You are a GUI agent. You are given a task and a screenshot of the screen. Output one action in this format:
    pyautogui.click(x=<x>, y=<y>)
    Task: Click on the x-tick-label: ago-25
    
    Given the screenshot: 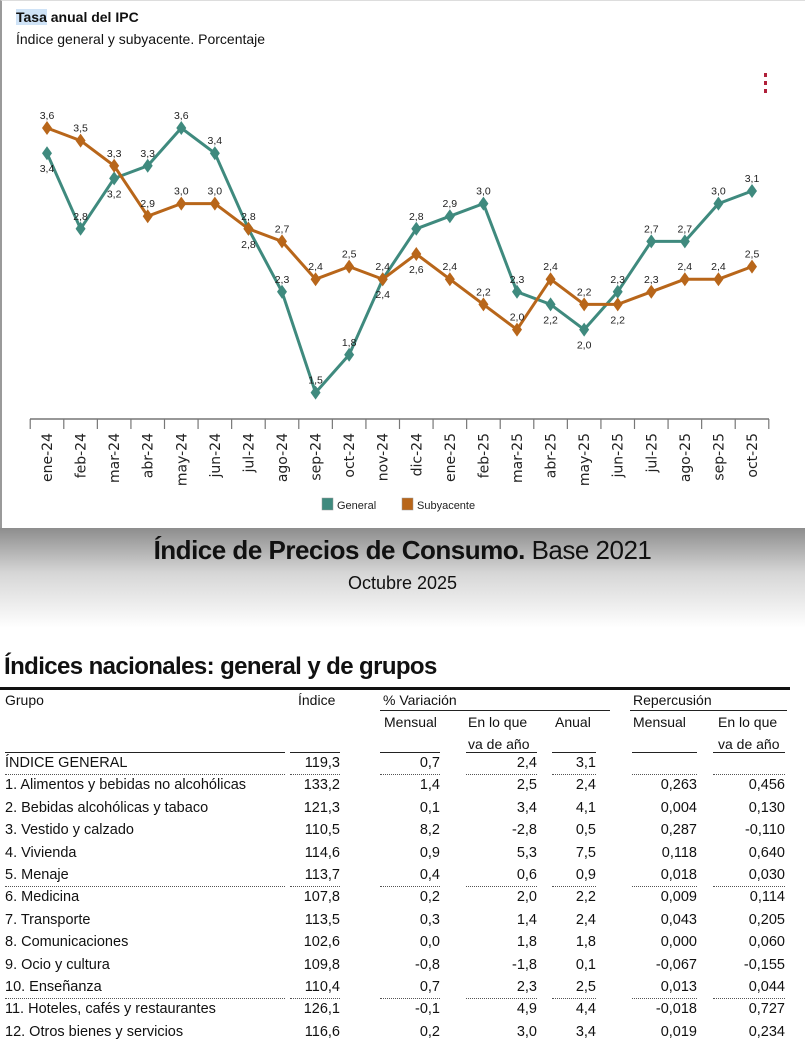 What is the action you would take?
    pyautogui.click(x=686, y=457)
    